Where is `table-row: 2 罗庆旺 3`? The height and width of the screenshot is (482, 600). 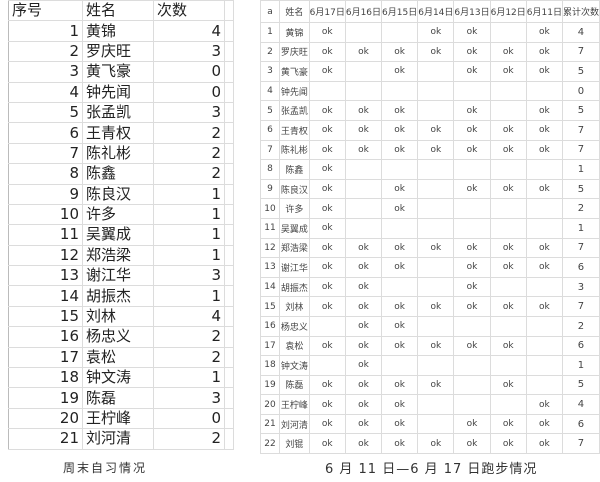 table-row: 2 罗庆旺 3 is located at coordinates (121, 51).